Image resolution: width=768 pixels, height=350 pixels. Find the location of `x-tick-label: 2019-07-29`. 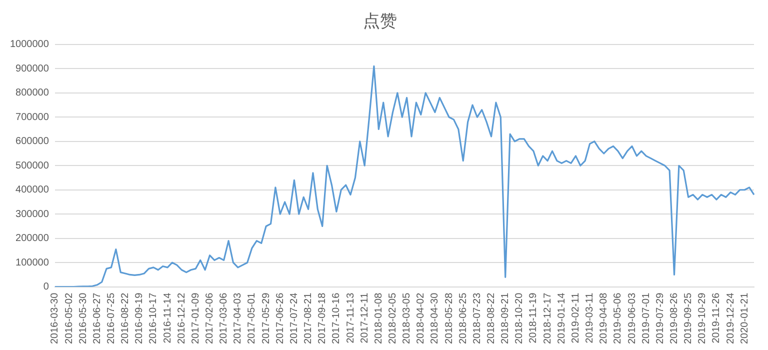

x-tick-label: 2019-07-29 is located at coordinates (660, 318).